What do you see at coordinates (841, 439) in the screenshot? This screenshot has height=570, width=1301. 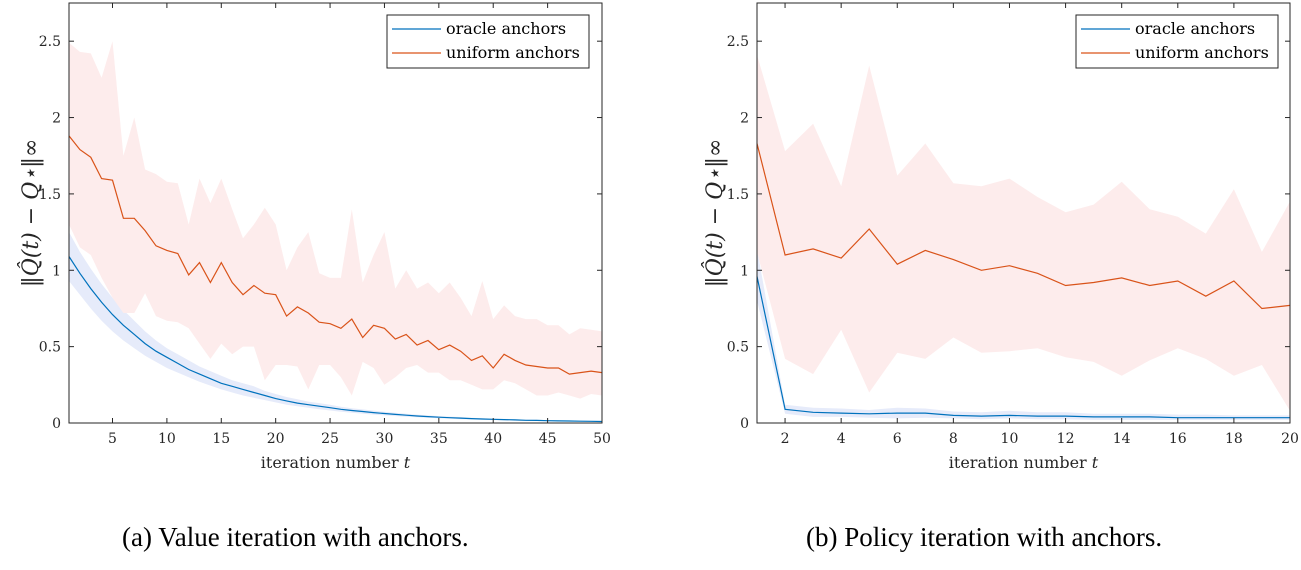 I see `x-tick-label: 4` at bounding box center [841, 439].